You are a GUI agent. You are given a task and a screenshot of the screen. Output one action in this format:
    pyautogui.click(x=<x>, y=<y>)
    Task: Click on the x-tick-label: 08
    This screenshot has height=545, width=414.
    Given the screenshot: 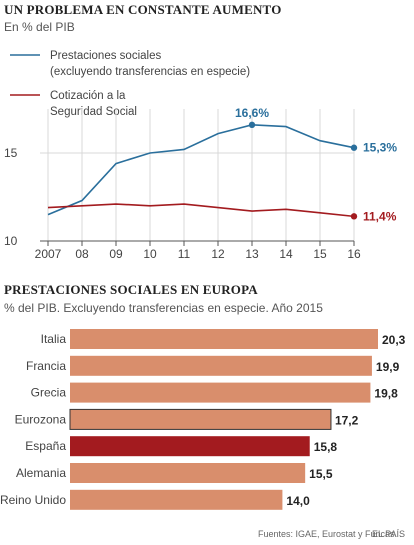 What is the action you would take?
    pyautogui.click(x=82, y=254)
    